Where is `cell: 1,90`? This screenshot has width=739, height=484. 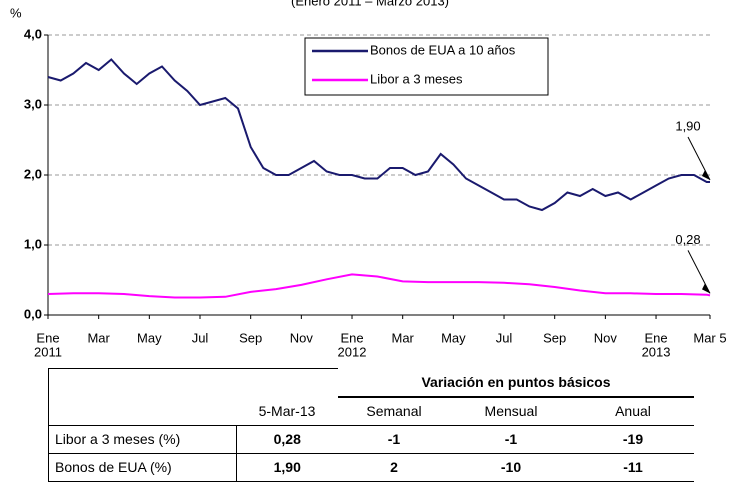
cell: 1,90 is located at coordinates (287, 467).